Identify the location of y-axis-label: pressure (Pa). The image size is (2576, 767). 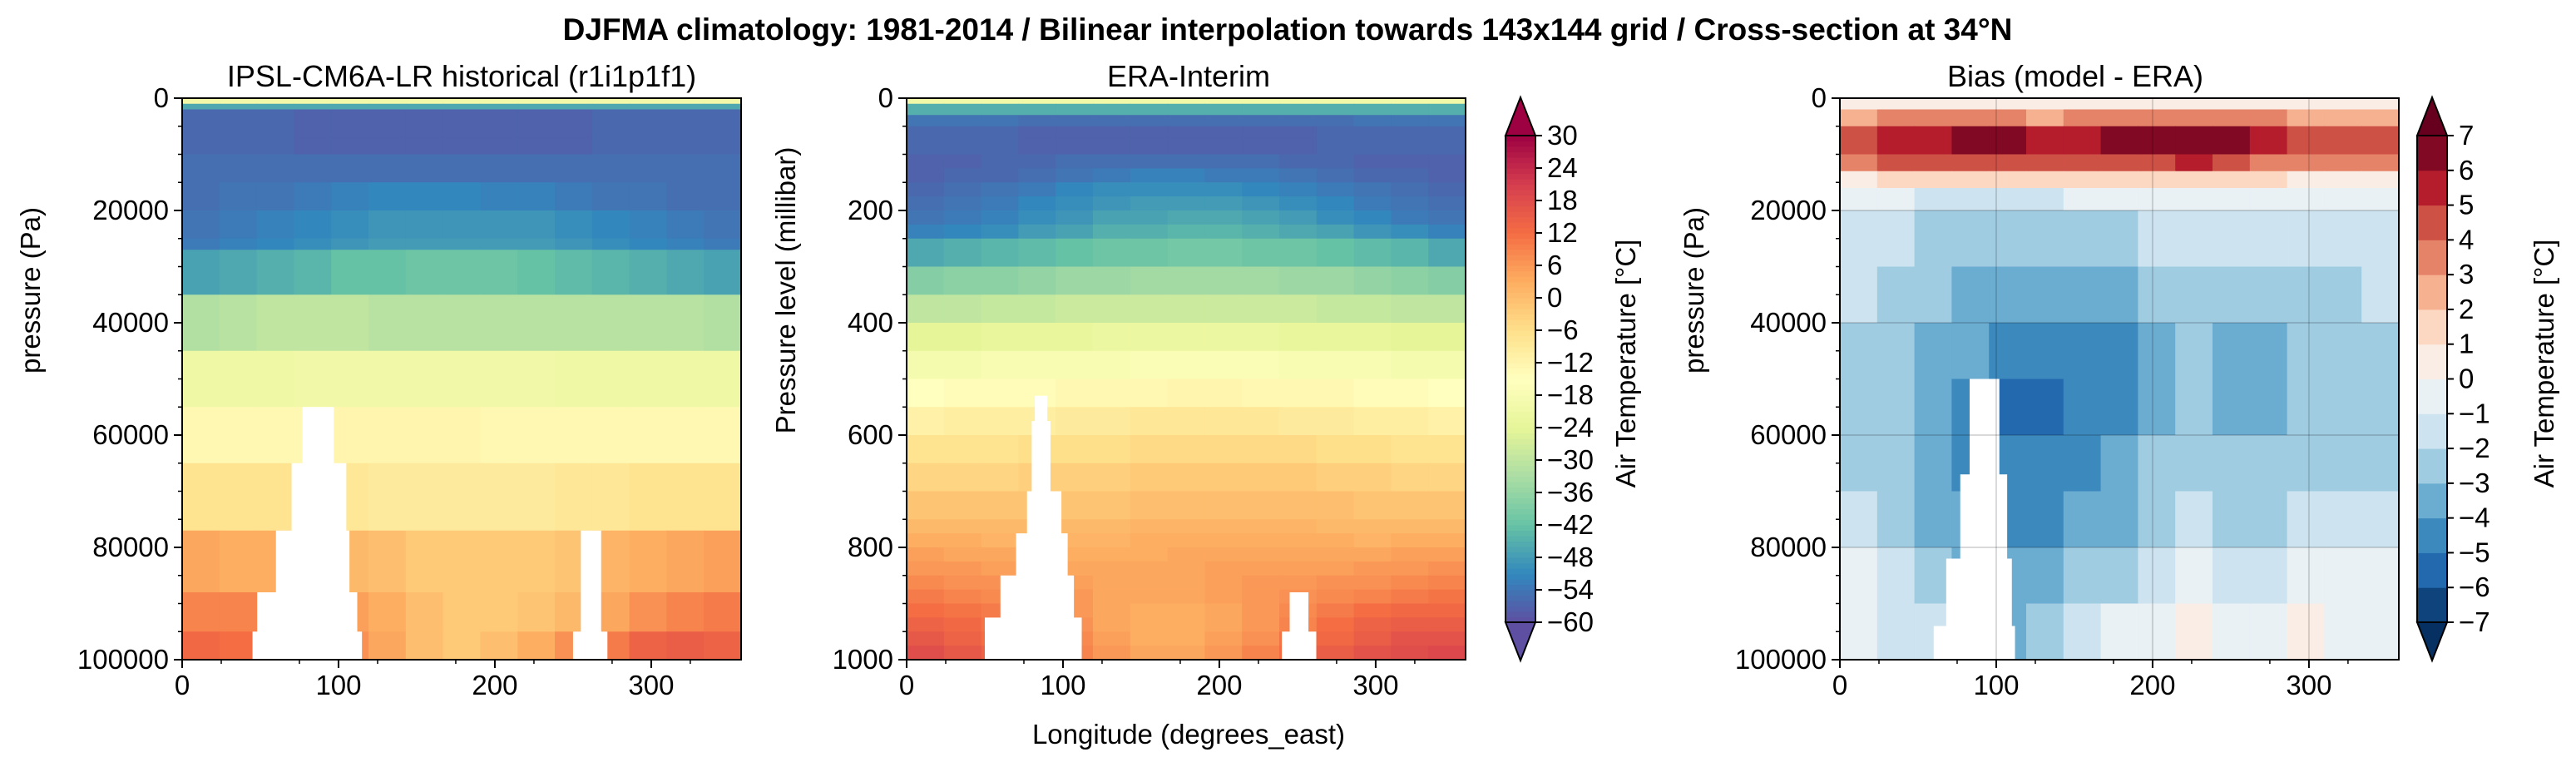
(30, 290).